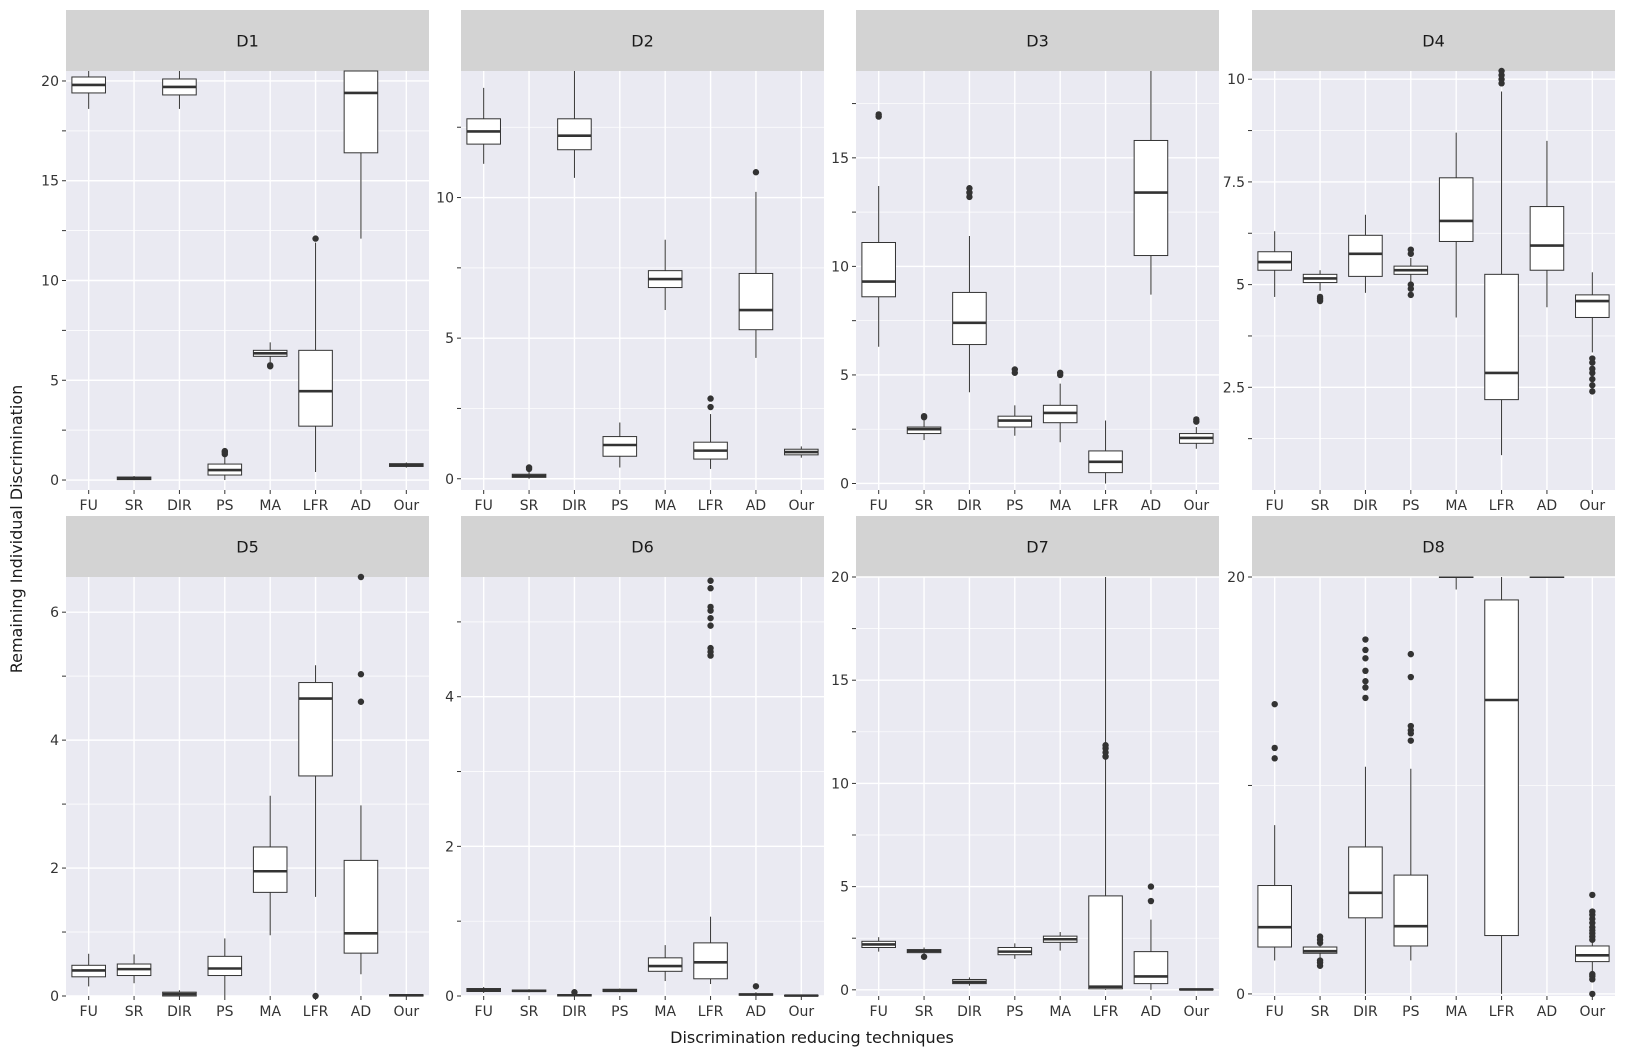  I want to click on x-tick-label: SR, so click(924, 506).